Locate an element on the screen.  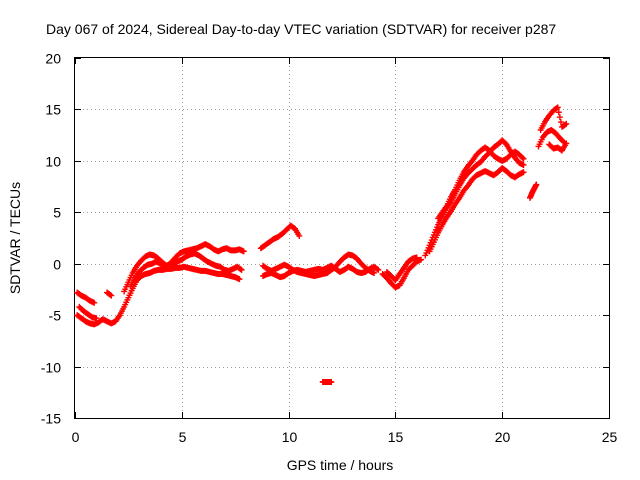
y-tick-label: -10 is located at coordinates (51, 368).